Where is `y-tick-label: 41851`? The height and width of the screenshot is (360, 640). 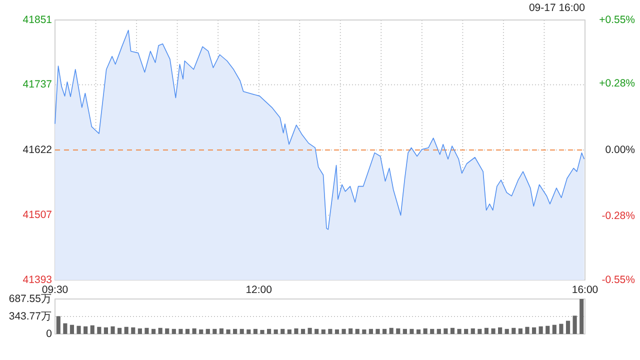 y-tick-label: 41851 is located at coordinates (37, 20).